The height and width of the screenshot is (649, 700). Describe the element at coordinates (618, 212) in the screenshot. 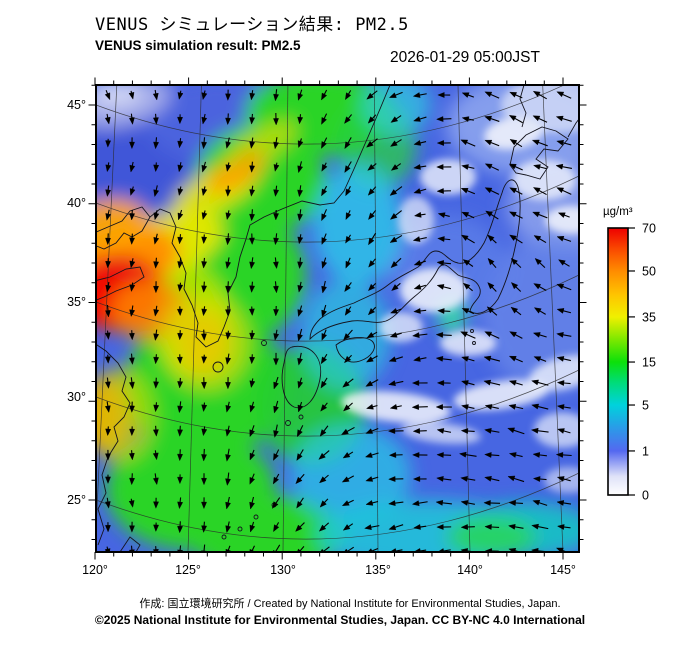

I see `colorbar-title: µg/m³` at that location.